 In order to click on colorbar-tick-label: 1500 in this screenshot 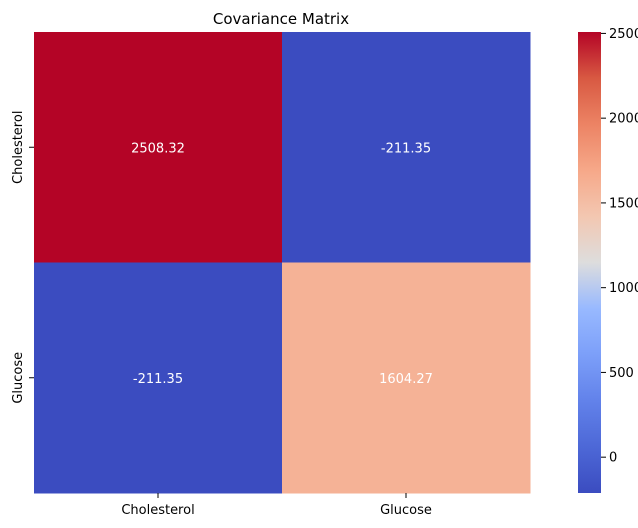, I will do `click(623, 203)`.